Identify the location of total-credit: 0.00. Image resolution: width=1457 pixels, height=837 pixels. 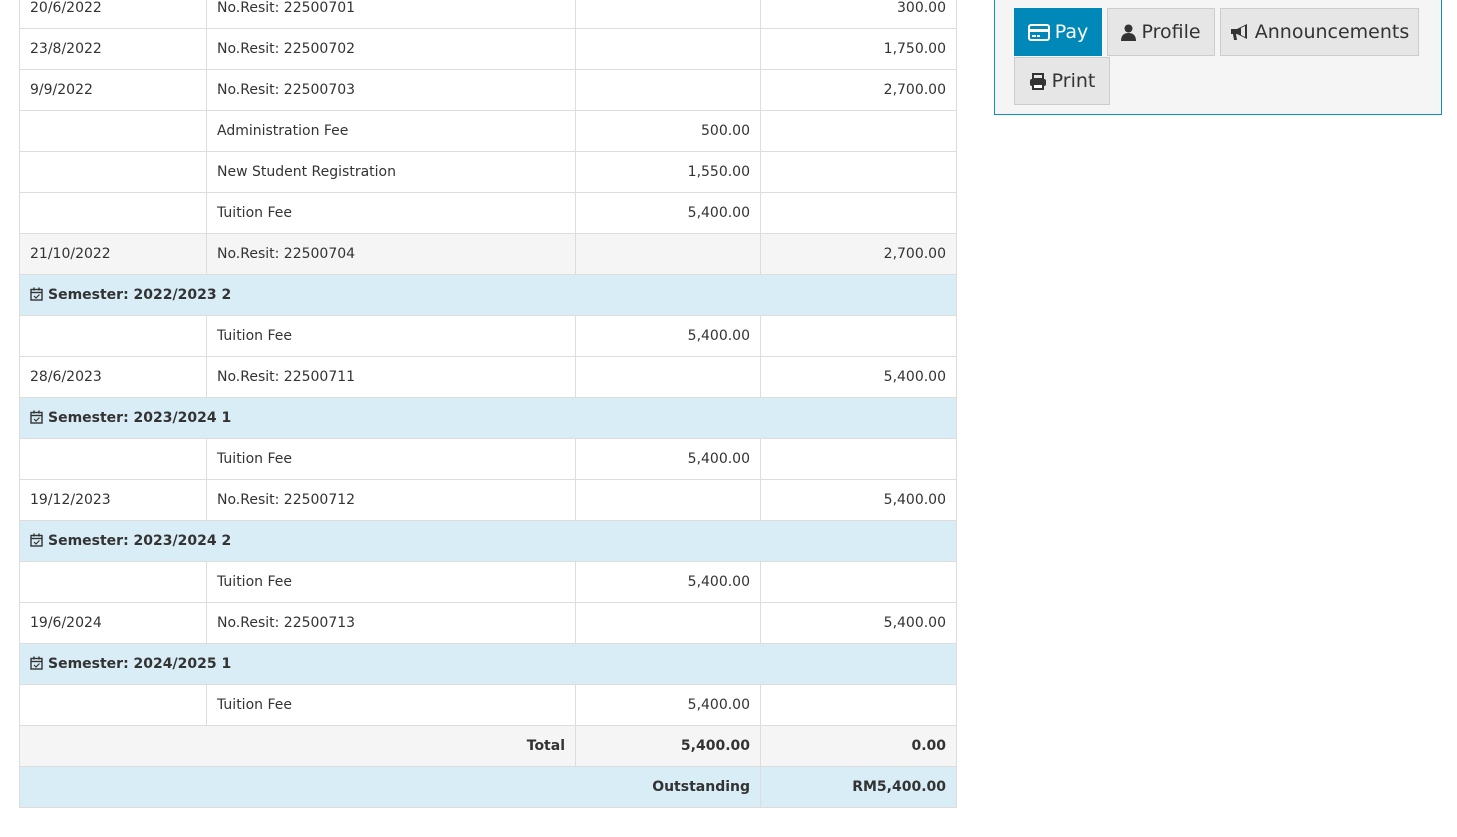
(858, 746).